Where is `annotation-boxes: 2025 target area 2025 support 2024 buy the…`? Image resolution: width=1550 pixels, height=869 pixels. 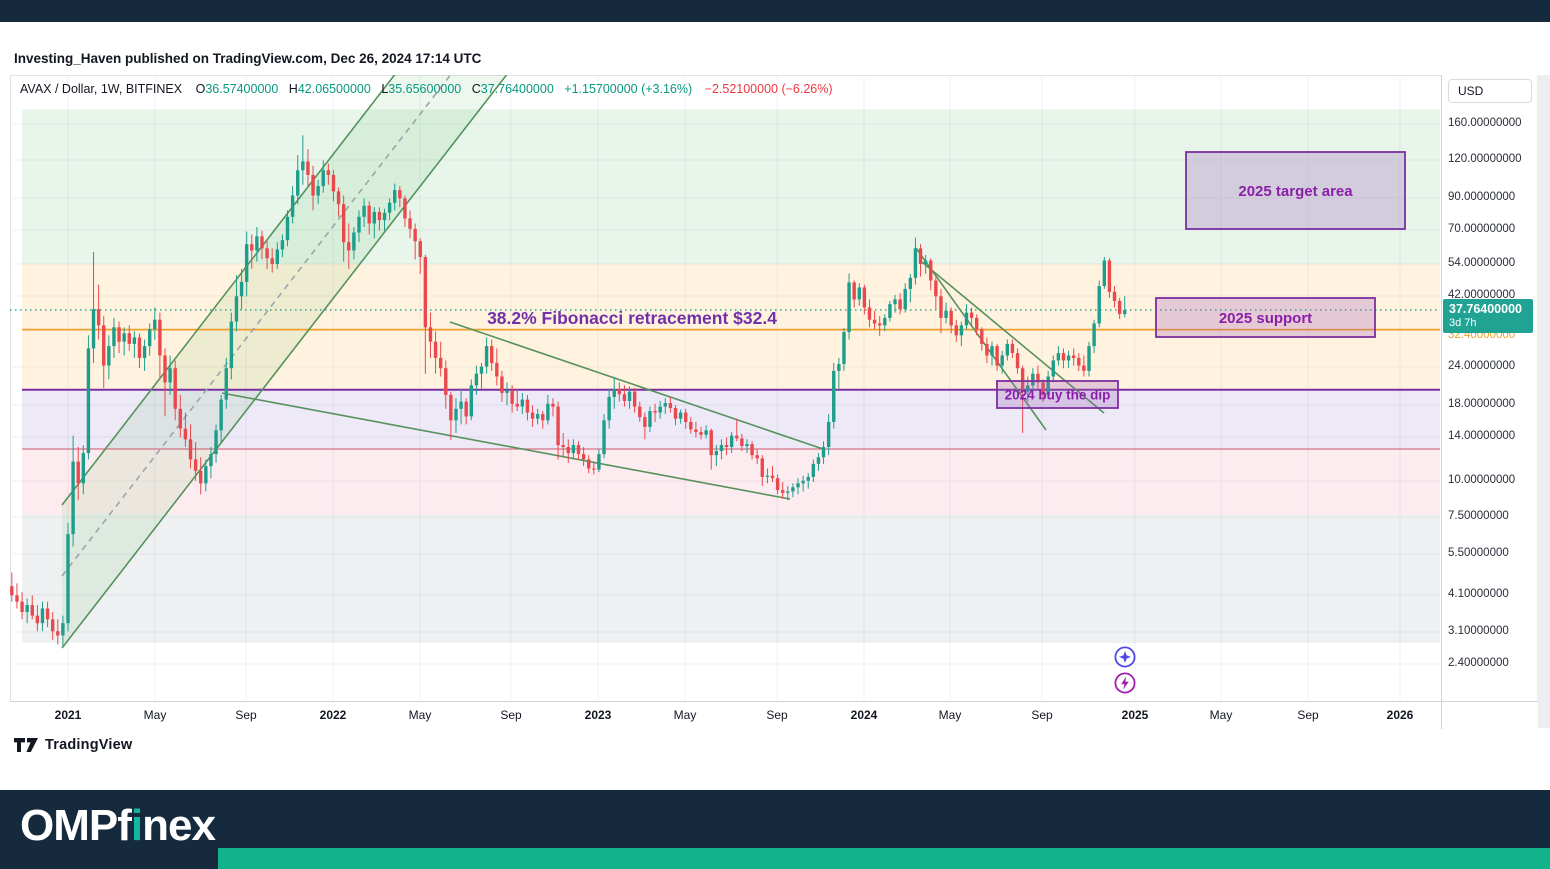
annotation-boxes: 2025 target area 2025 support 2024 buy the… is located at coordinates (1201, 280).